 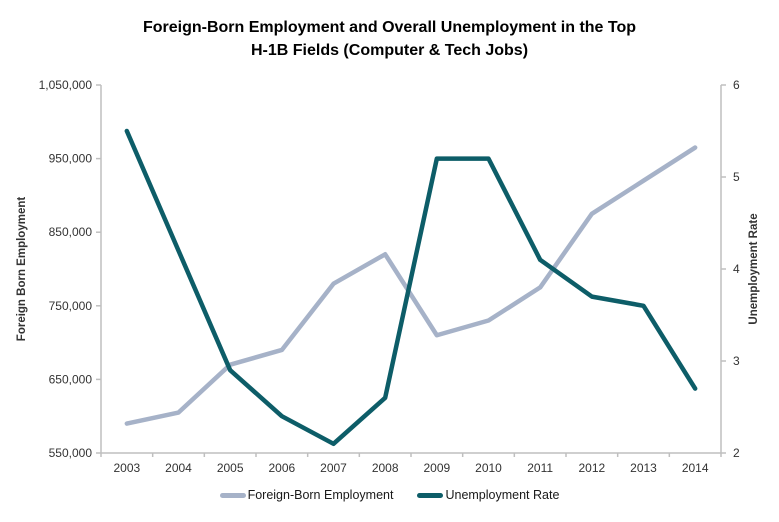 What do you see at coordinates (736, 269) in the screenshot?
I see `right-axis-tick-label: 4` at bounding box center [736, 269].